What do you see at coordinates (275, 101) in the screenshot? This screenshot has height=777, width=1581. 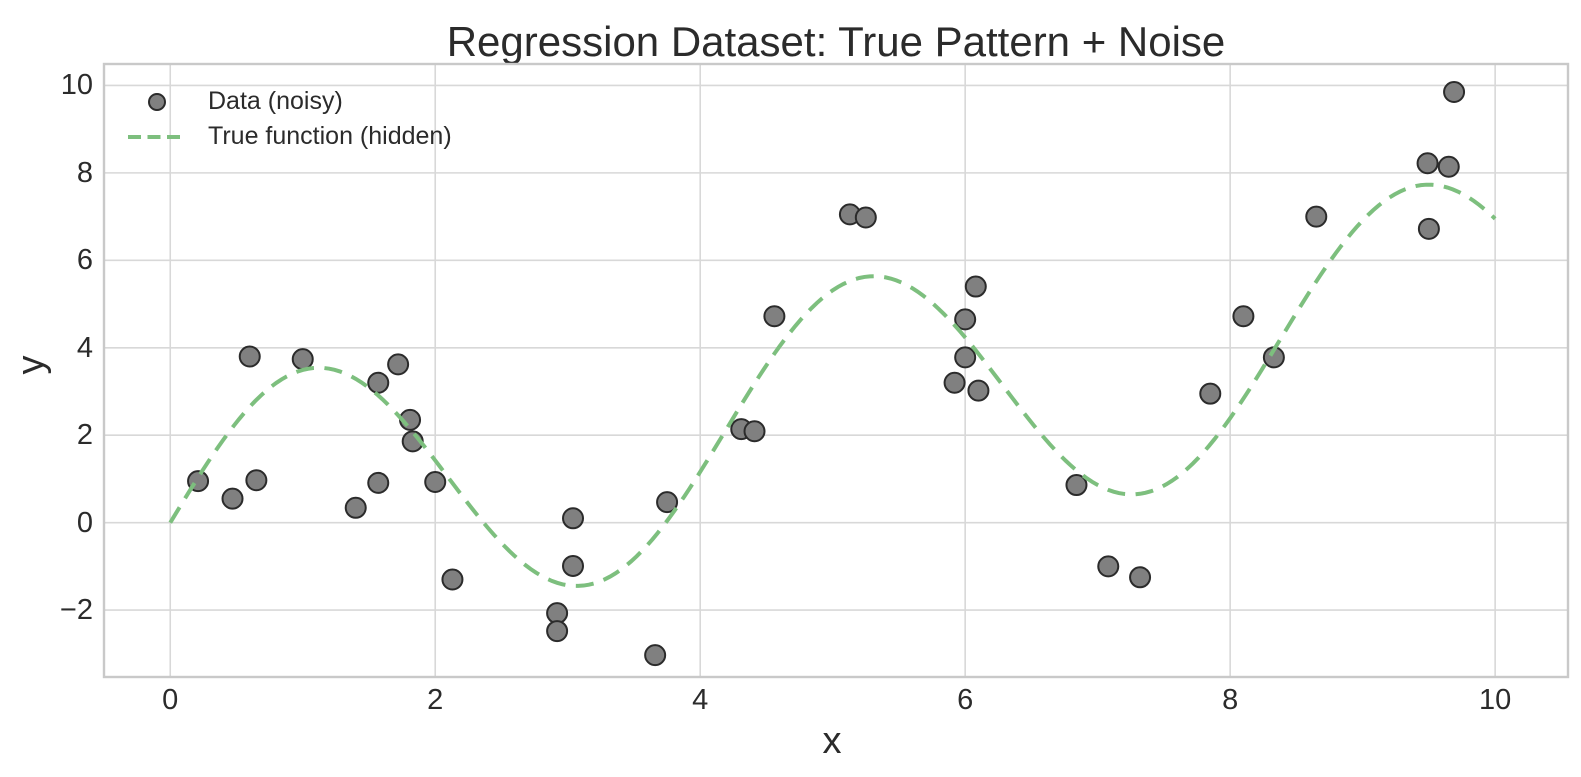 I see `legend-label-data-noisy: Data (noisy)` at bounding box center [275, 101].